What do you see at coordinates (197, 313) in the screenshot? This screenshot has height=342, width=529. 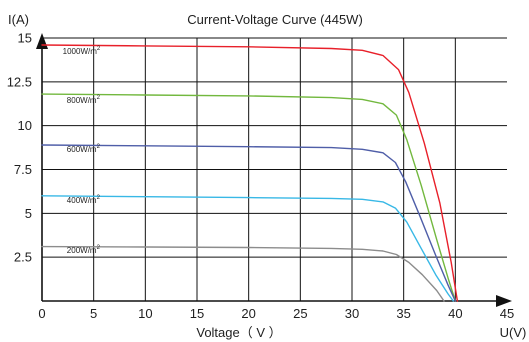 I see `x-tick-label: 15` at bounding box center [197, 313].